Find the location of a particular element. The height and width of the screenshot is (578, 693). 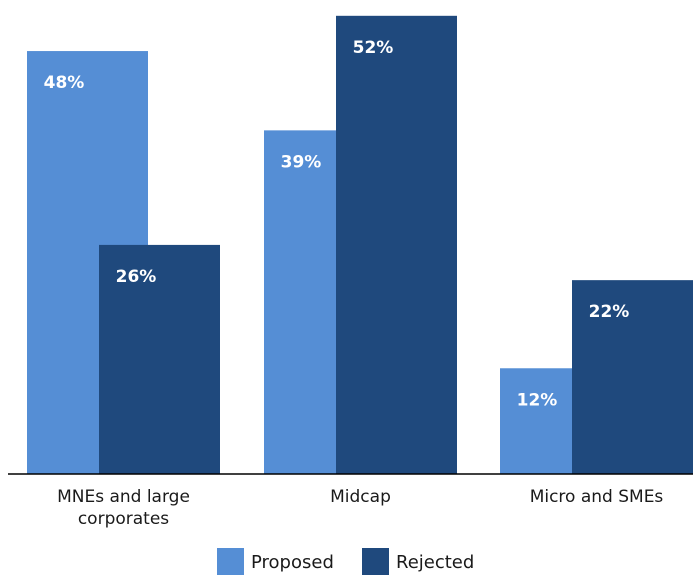

category-label: corporates is located at coordinates (123, 519).